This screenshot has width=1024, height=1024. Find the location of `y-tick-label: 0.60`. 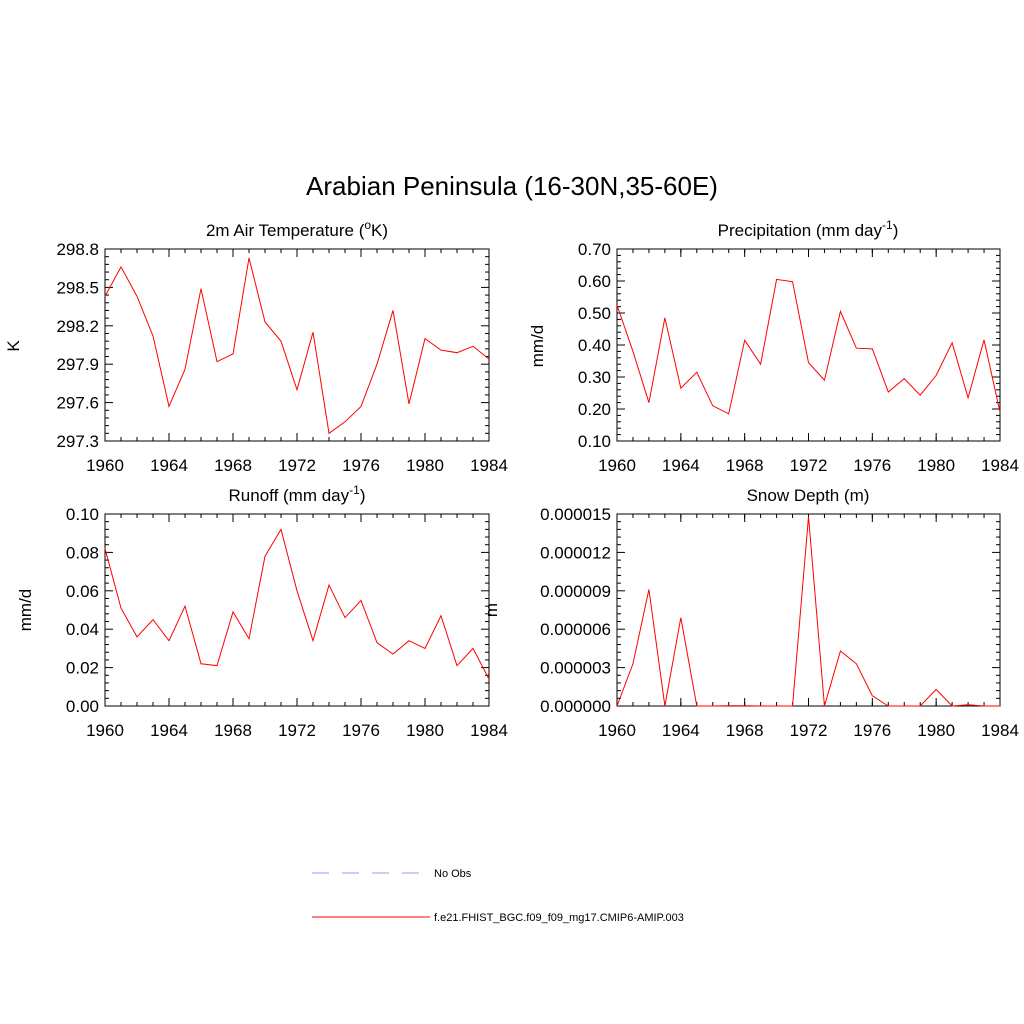

y-tick-label: 0.60 is located at coordinates (594, 281).